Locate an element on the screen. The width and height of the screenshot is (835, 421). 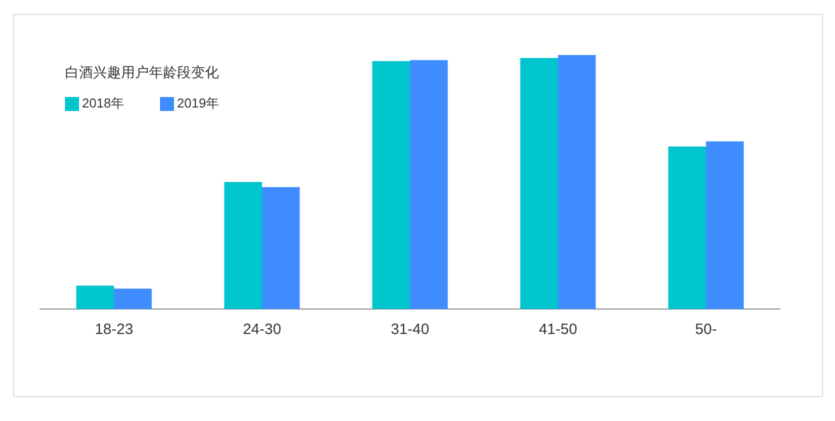
x-tick-label: 24-30 is located at coordinates (262, 329).